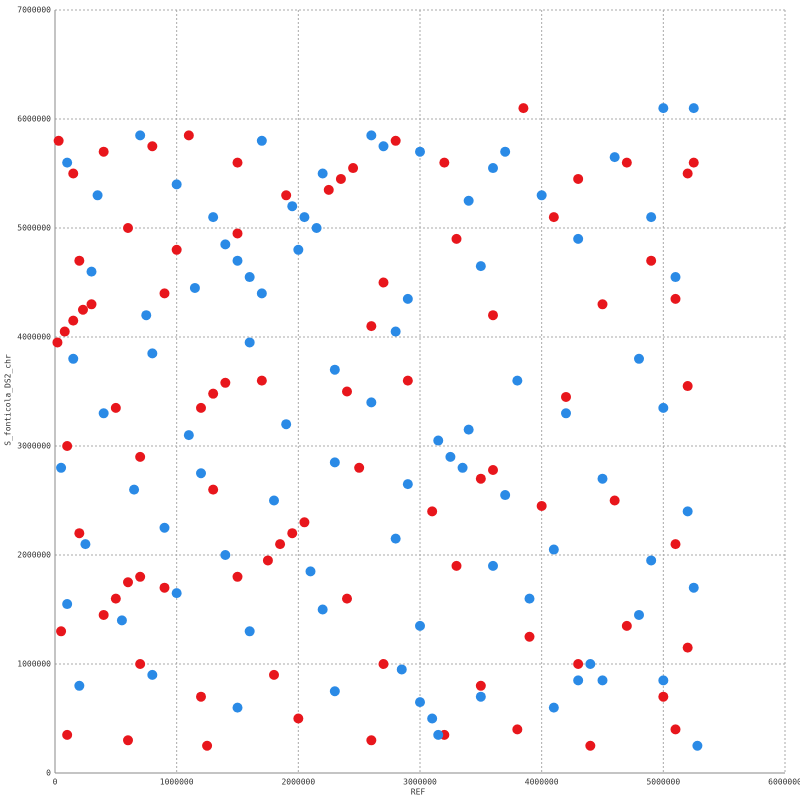  I want to click on y-tick-label: 3000000, so click(34, 446).